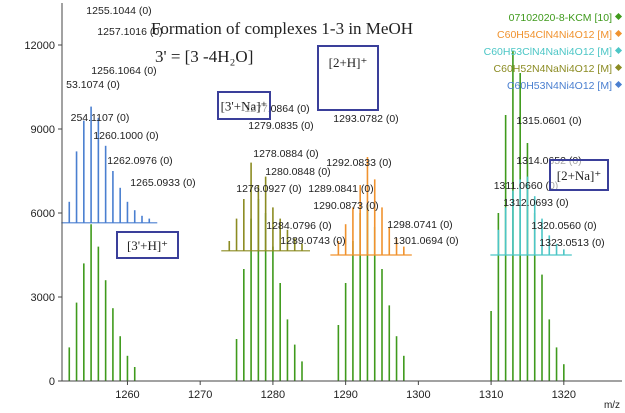 The height and width of the screenshot is (413, 625). Describe the element at coordinates (563, 226) in the screenshot. I see `peak-label: 1320.0560 (0)` at that location.